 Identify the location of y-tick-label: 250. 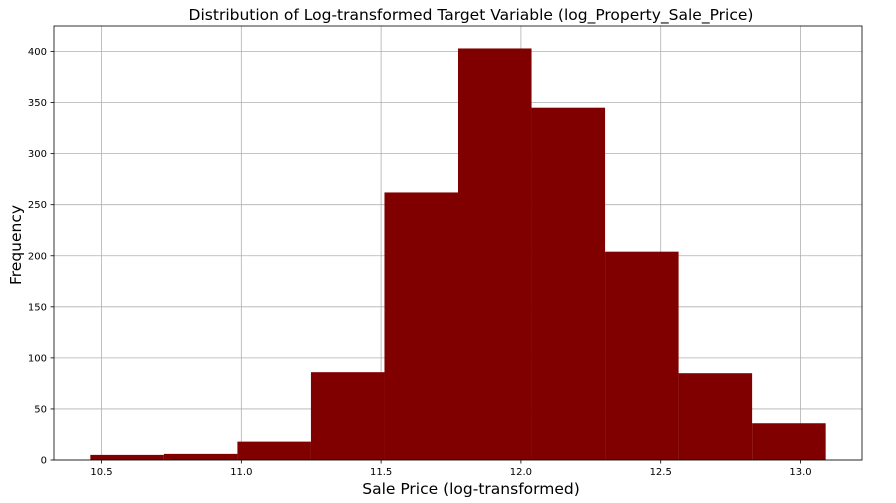
(37, 205).